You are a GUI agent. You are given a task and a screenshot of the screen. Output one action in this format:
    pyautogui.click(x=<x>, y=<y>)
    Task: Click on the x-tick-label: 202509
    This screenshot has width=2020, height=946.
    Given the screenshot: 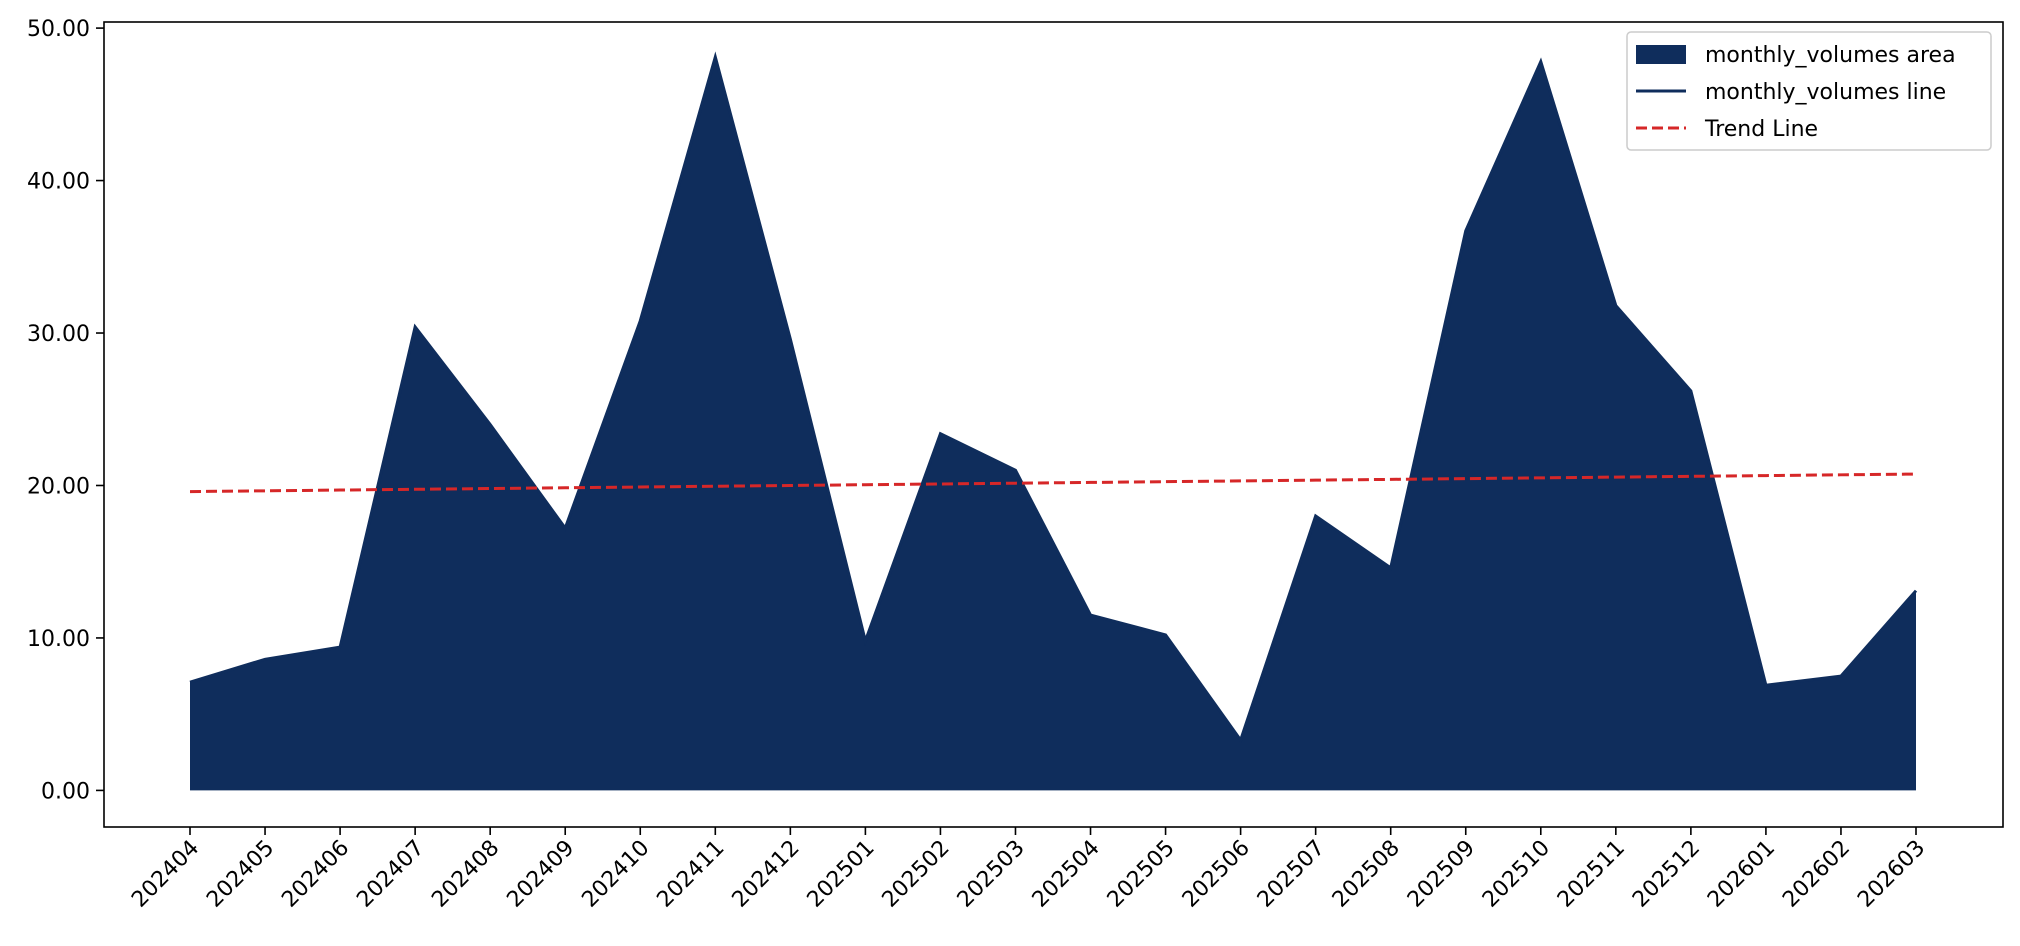 What is the action you would take?
    pyautogui.click(x=1441, y=874)
    